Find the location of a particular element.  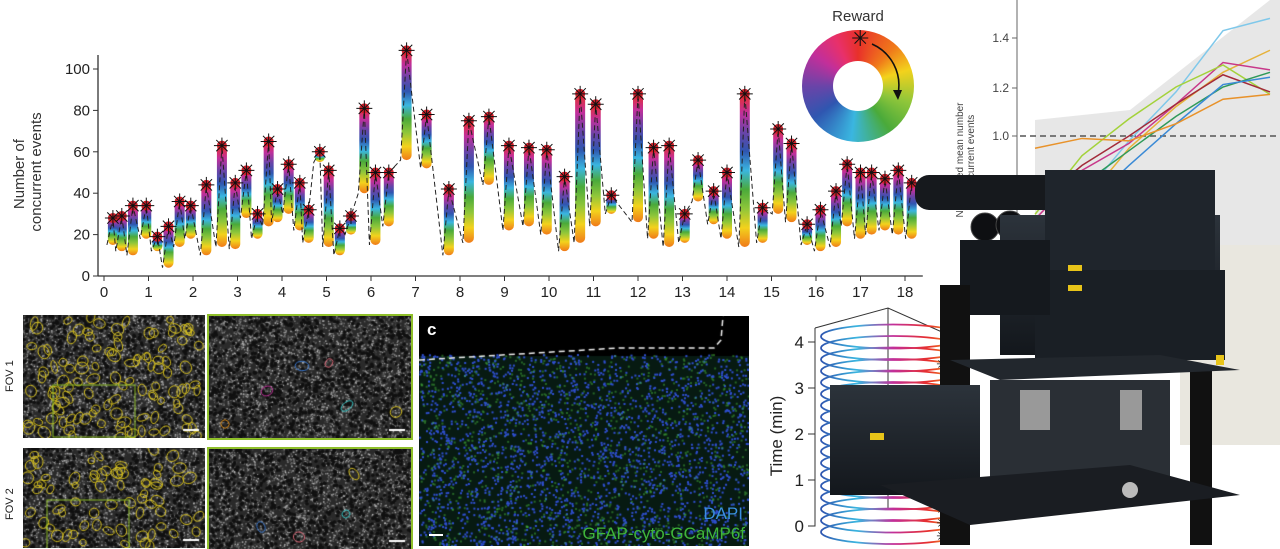

y-tick-label: 1.2 is located at coordinates (1000, 88).